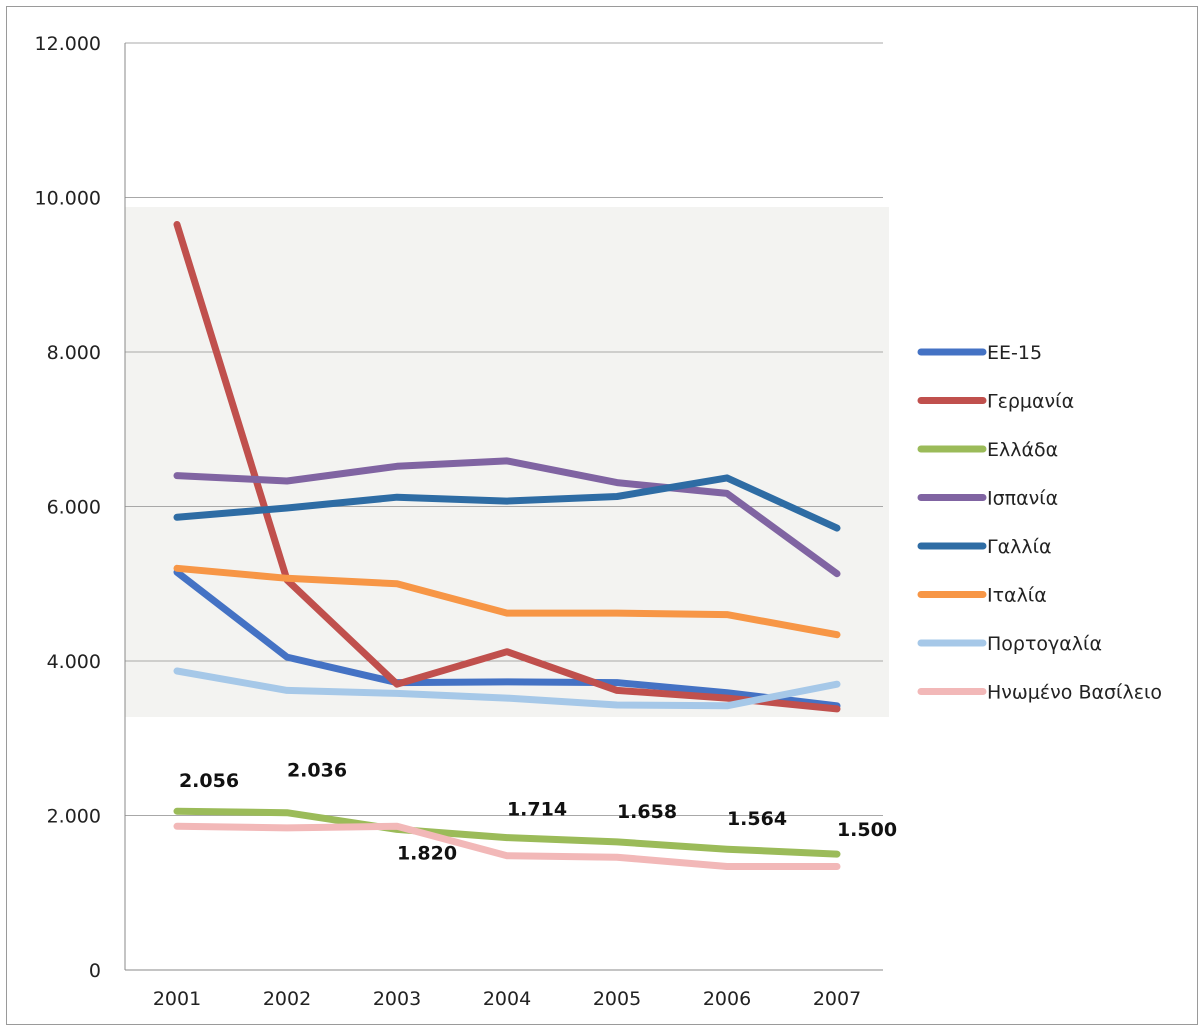 This screenshot has width=1204, height=1031. What do you see at coordinates (1022, 450) in the screenshot?
I see `legend-label: Ελλάδα` at bounding box center [1022, 450].